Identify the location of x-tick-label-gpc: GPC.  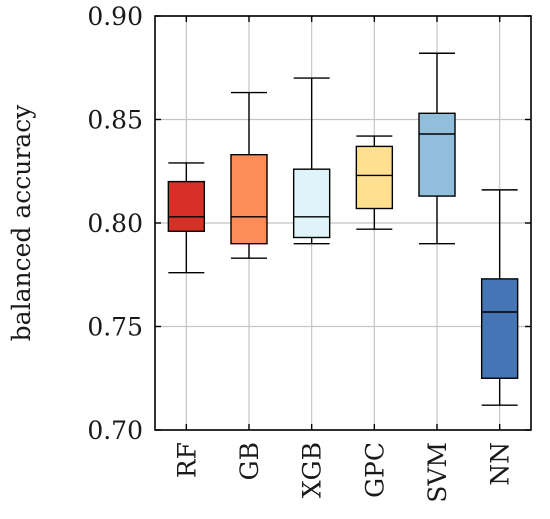
(374, 470).